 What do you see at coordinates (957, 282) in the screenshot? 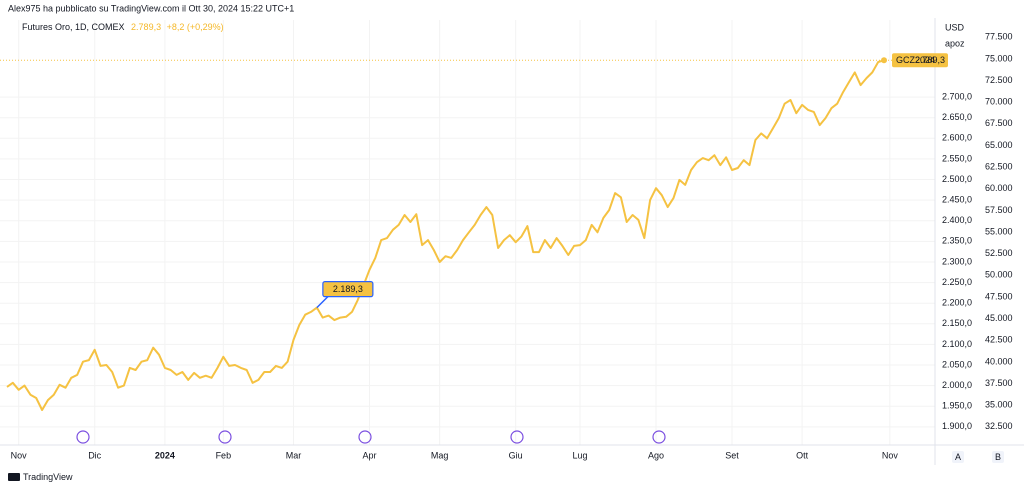
I see `y-tick-label: 2.250,0` at bounding box center [957, 282].